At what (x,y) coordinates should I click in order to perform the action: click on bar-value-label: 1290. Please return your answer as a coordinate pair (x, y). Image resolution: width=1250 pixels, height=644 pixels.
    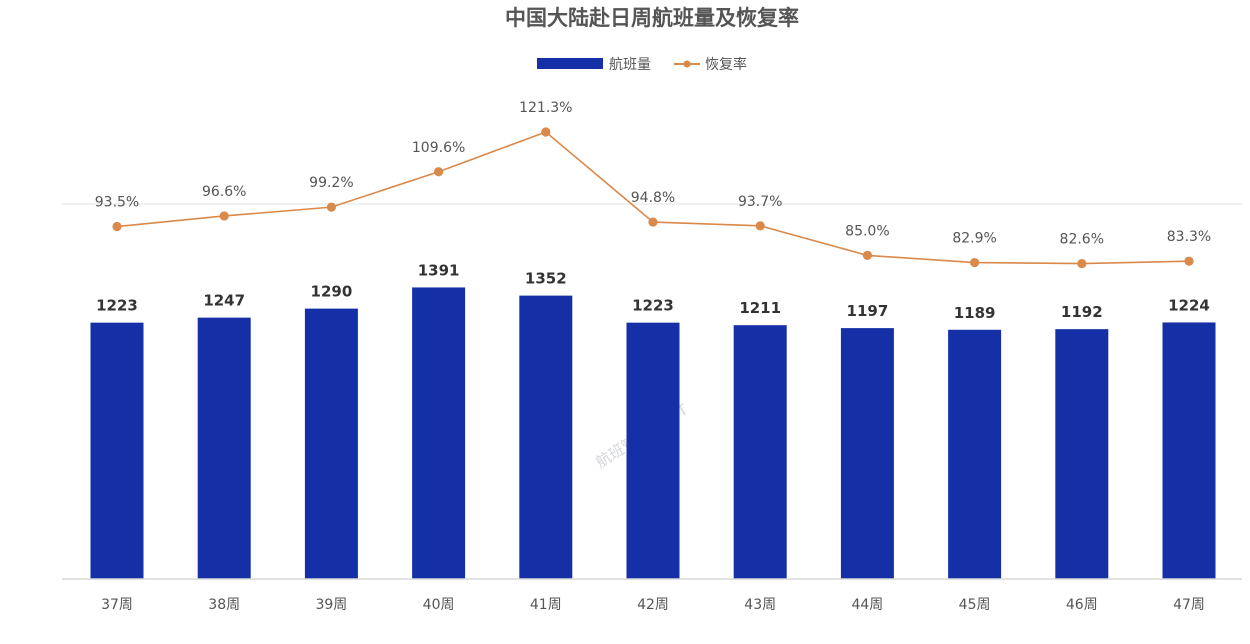
    Looking at the image, I should click on (332, 292).